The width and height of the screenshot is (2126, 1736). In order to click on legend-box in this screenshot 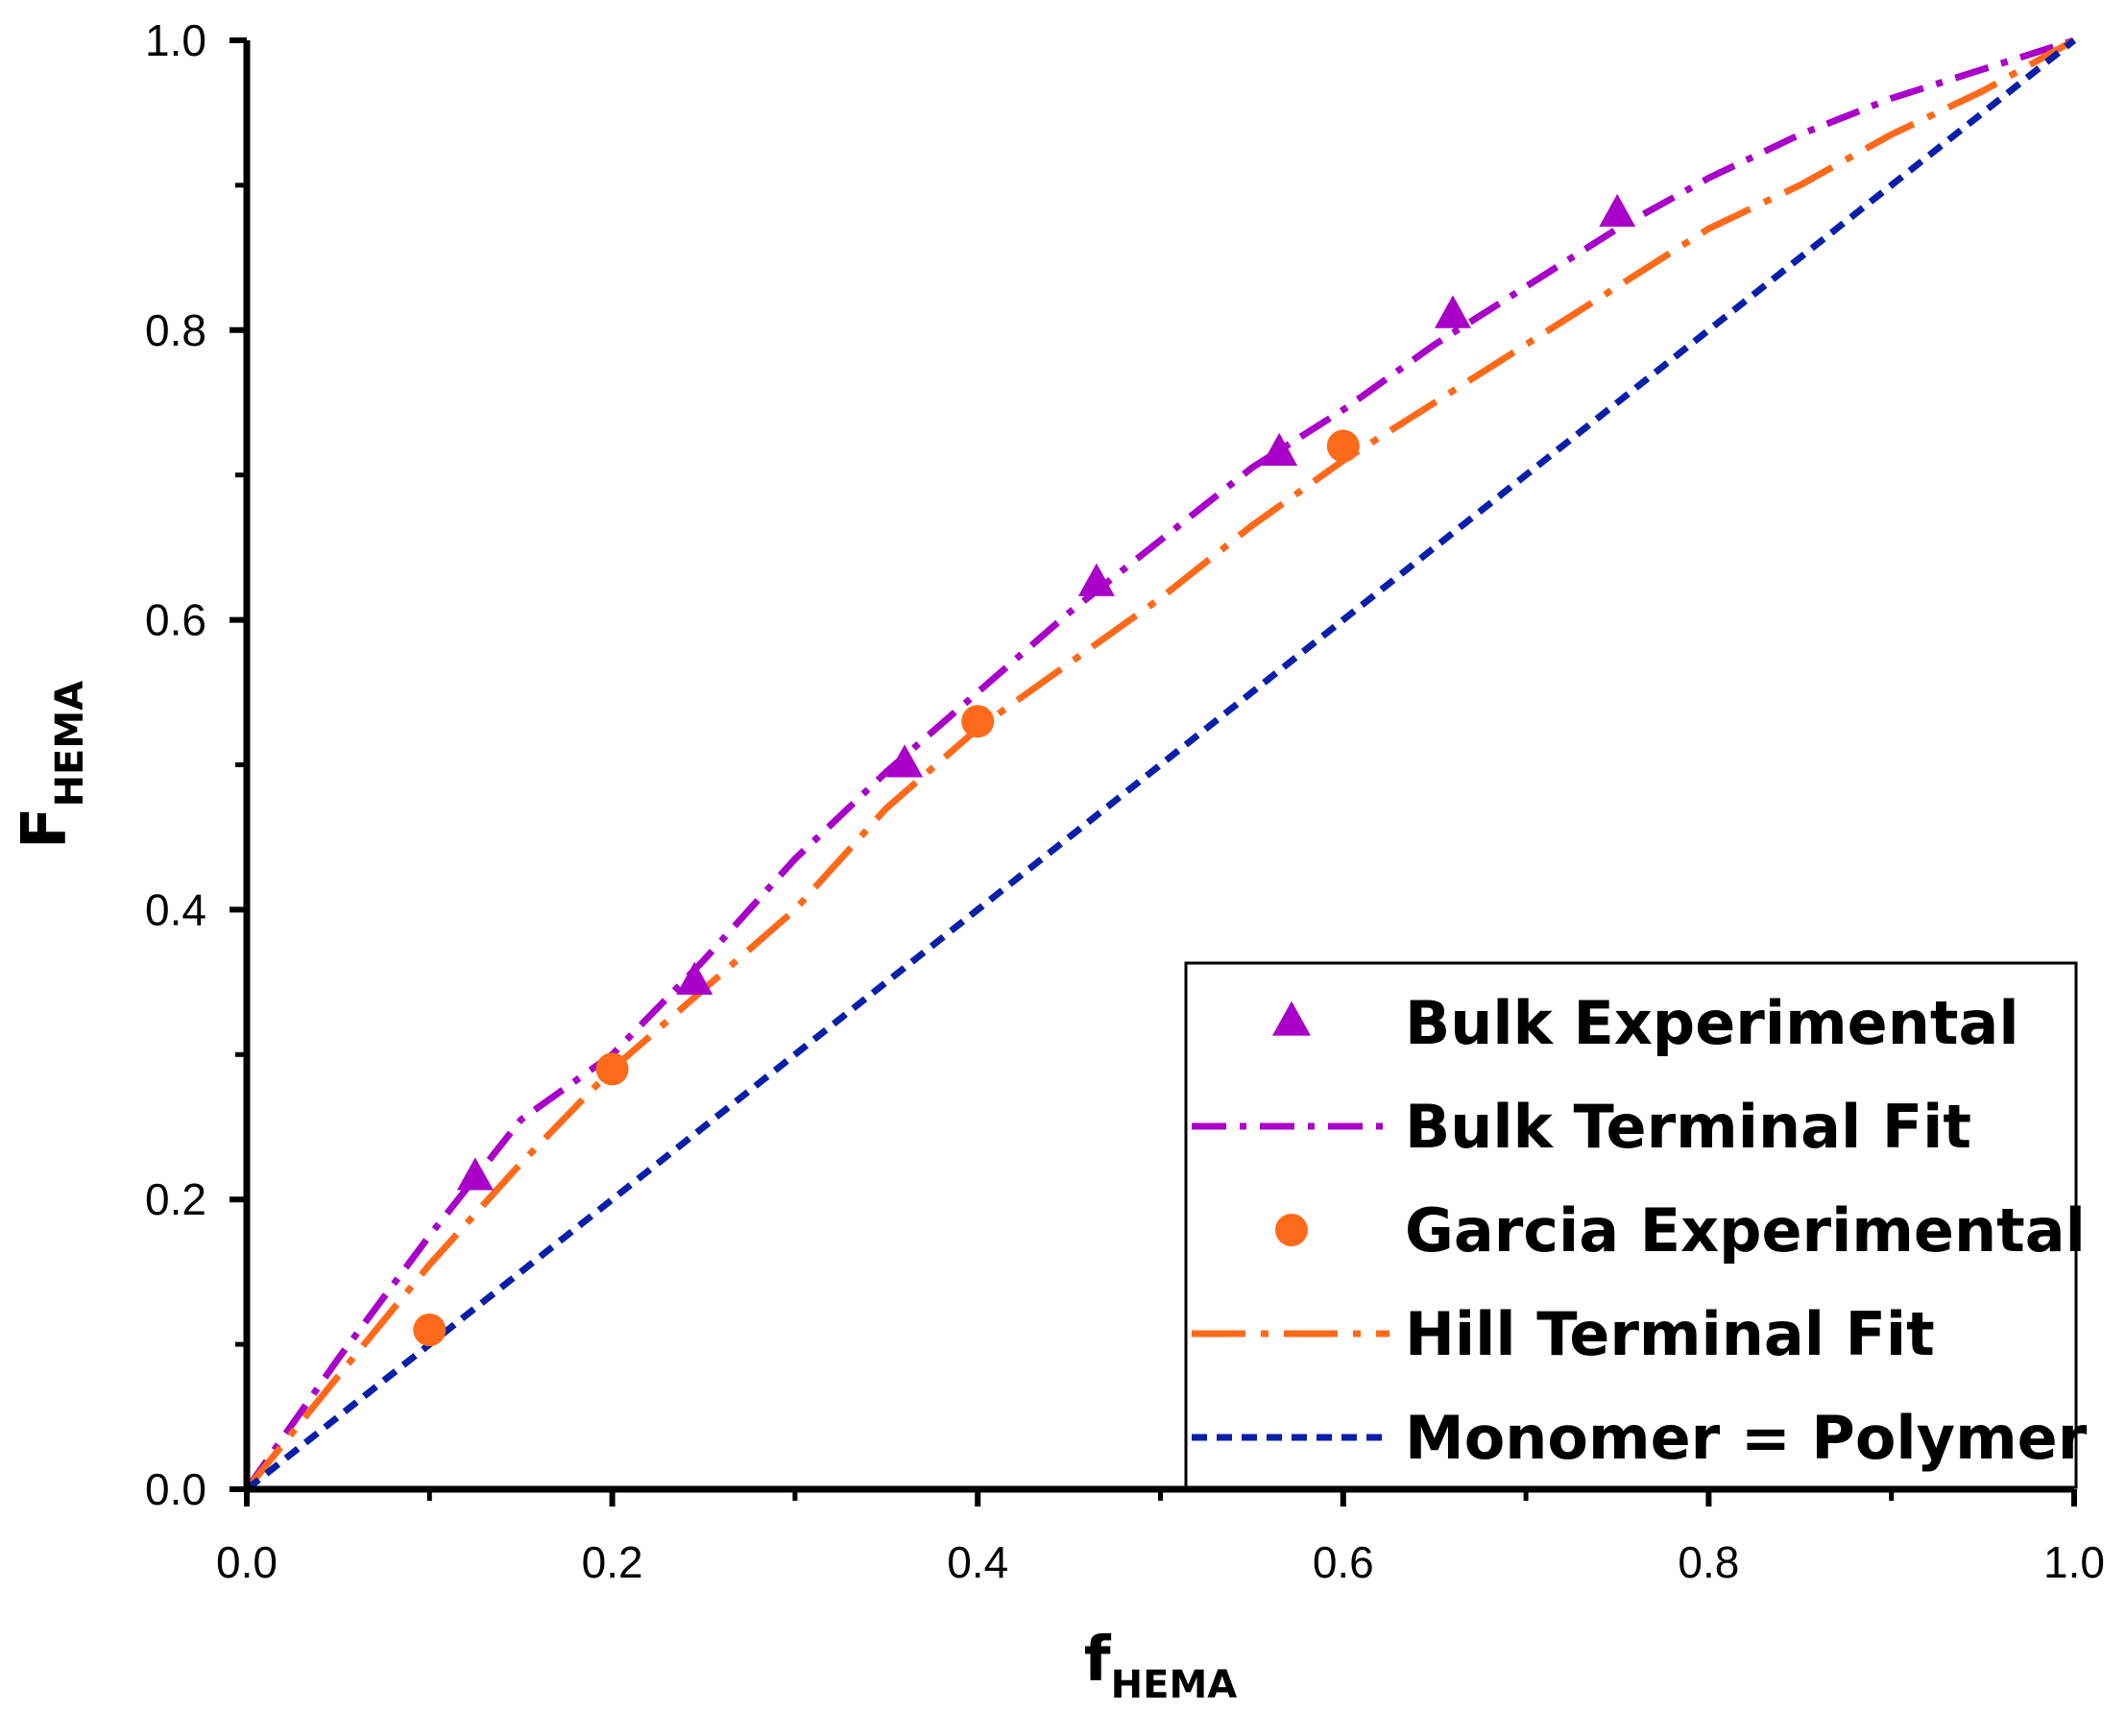, I will do `click(1631, 1225)`.